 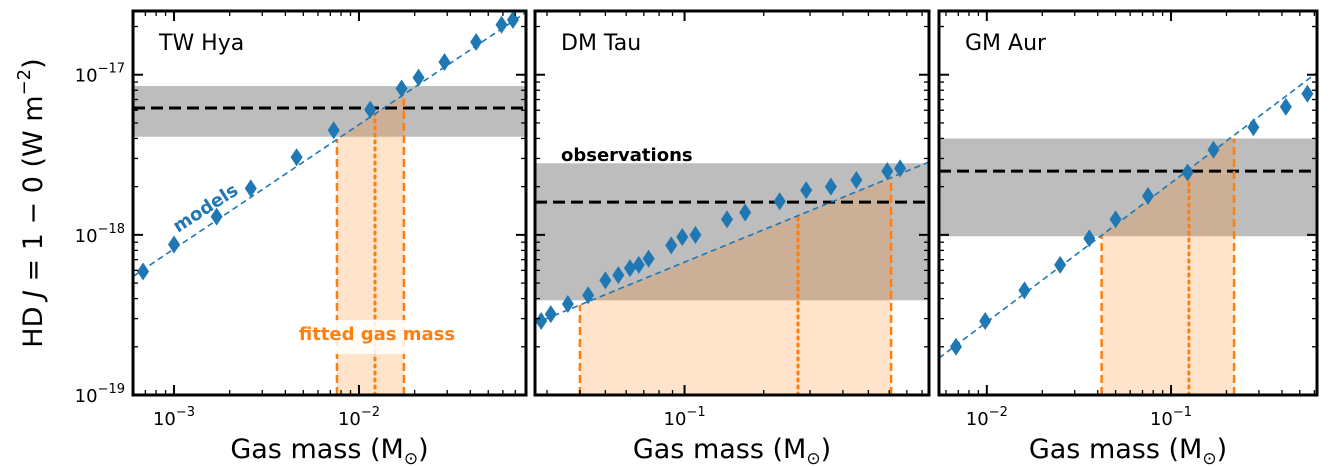 What do you see at coordinates (111, 389) in the screenshot?
I see `y-tick-label-exp: −19` at bounding box center [111, 389].